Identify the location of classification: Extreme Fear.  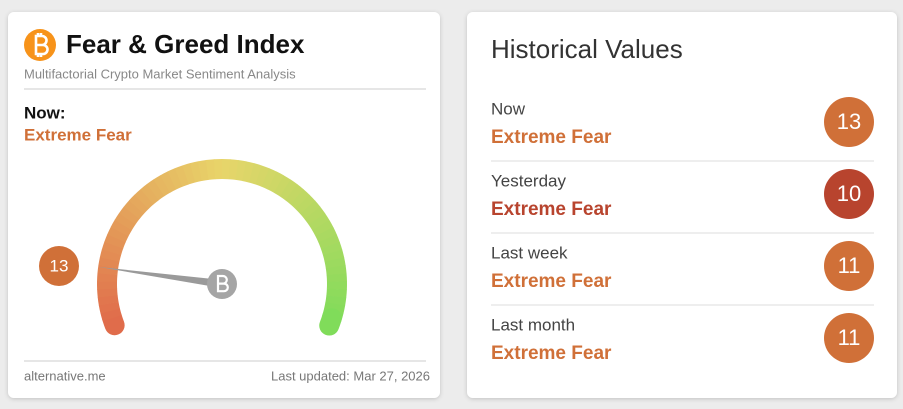
(78, 134).